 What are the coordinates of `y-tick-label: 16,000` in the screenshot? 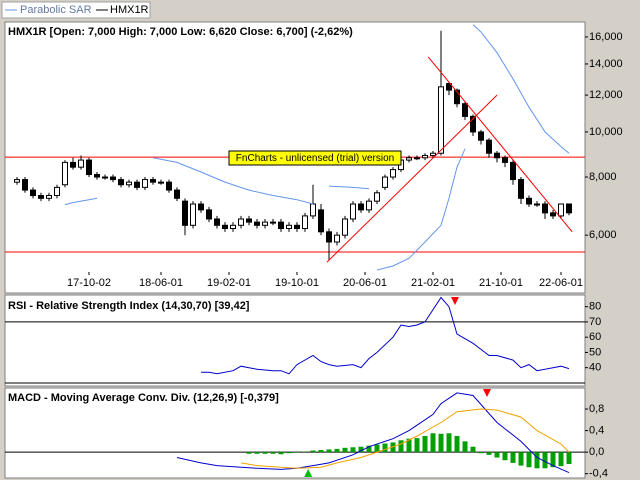 It's located at (606, 37).